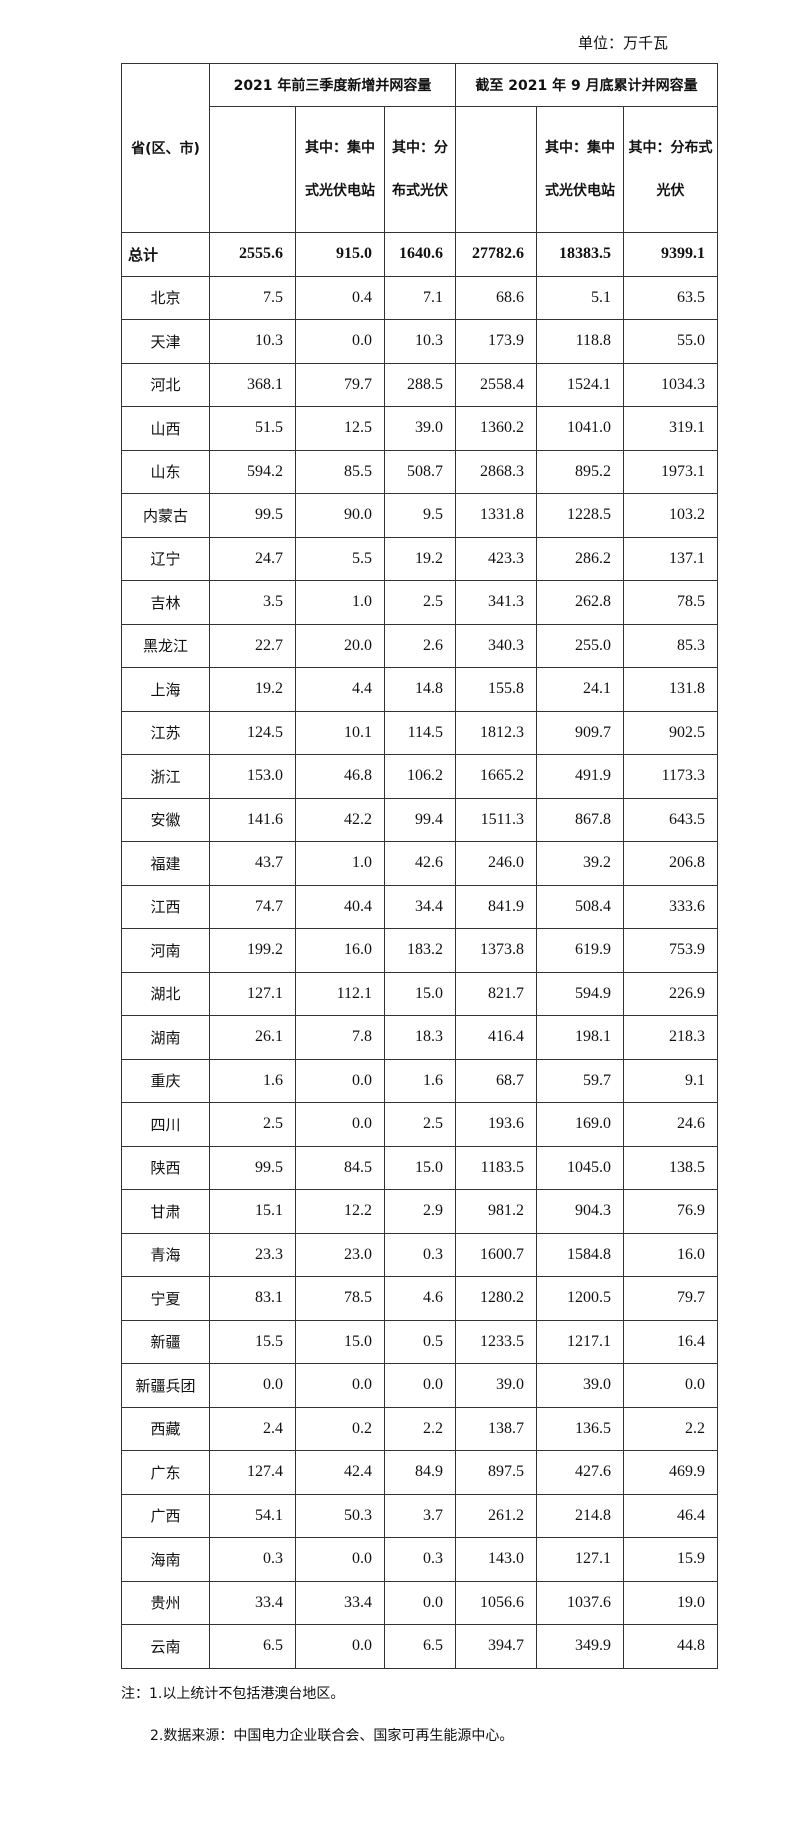 This screenshot has width=800, height=1826. Describe the element at coordinates (496, 689) in the screenshot. I see `value-cell: 155.8` at that location.